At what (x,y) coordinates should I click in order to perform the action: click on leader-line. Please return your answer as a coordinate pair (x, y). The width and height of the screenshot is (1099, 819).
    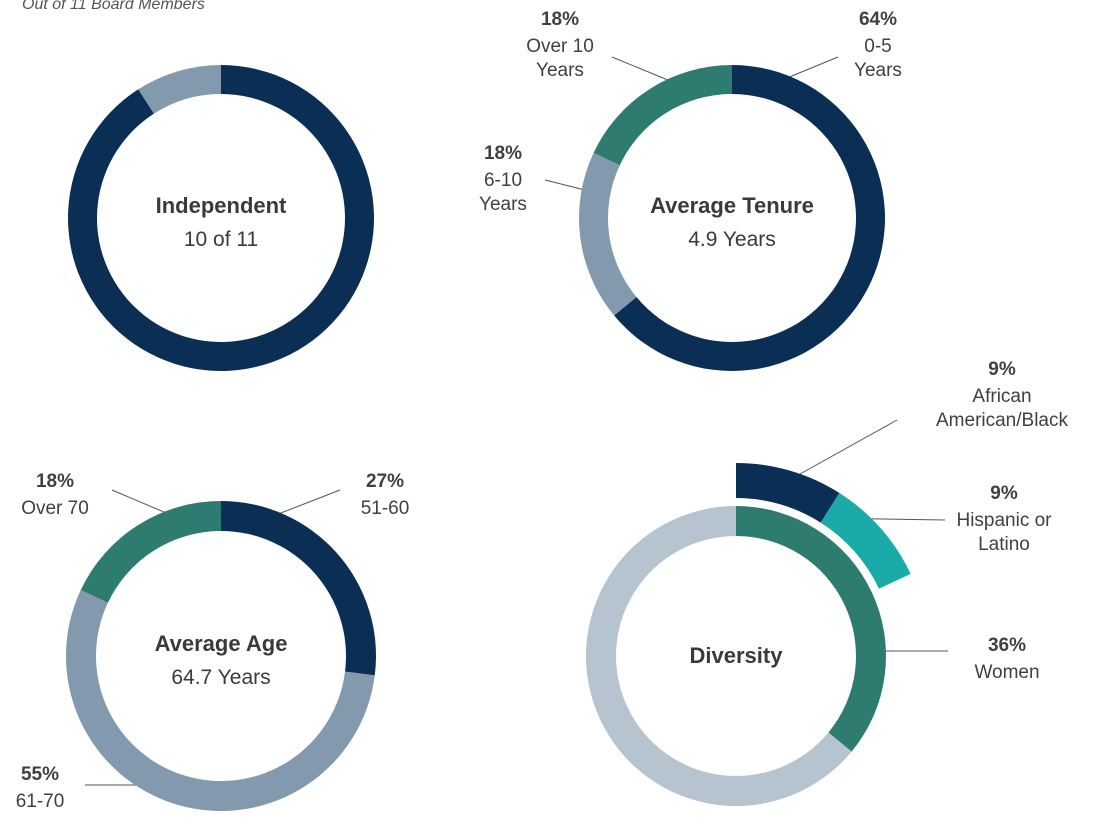
    Looking at the image, I should click on (848, 447).